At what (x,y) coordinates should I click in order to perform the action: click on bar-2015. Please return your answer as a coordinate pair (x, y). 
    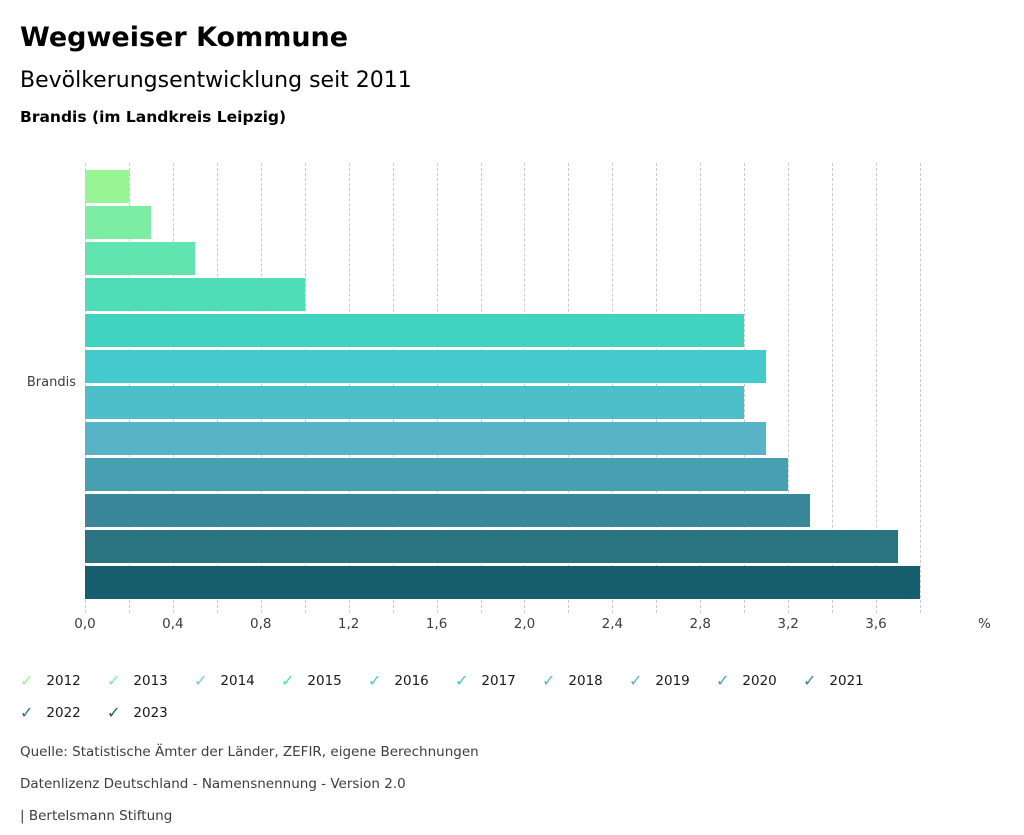
    Looking at the image, I should click on (195, 294).